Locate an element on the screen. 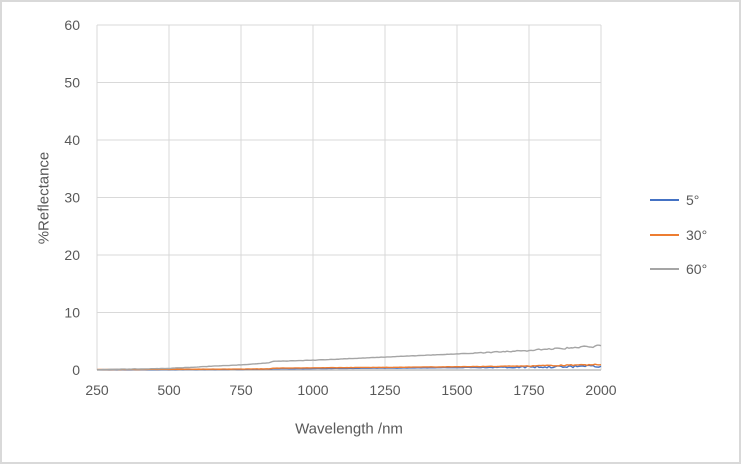 The width and height of the screenshot is (741, 464). y-tick-label: 0 is located at coordinates (76, 370).